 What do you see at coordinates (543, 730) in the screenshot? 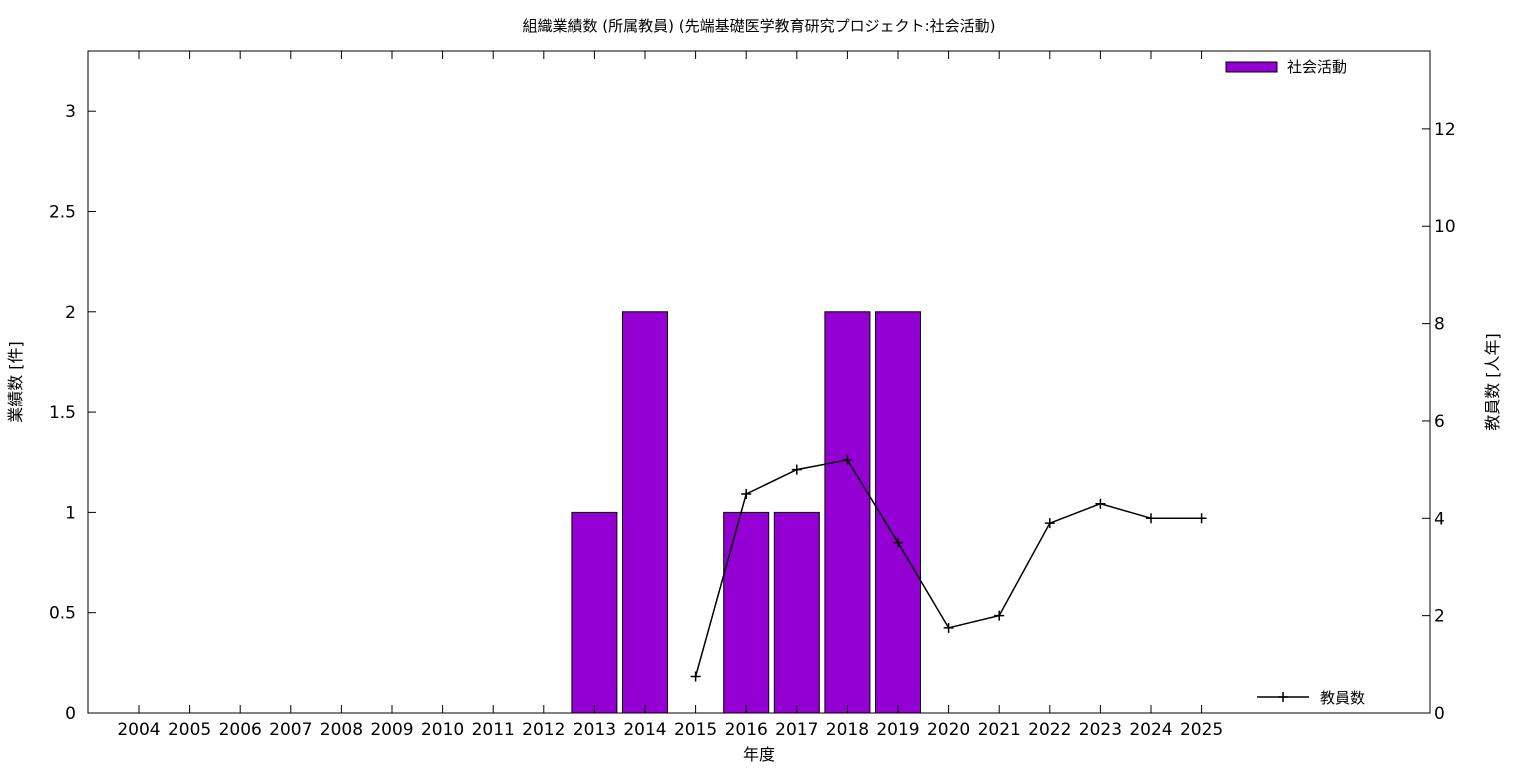
I see `x-tick-label: 2012` at bounding box center [543, 730].